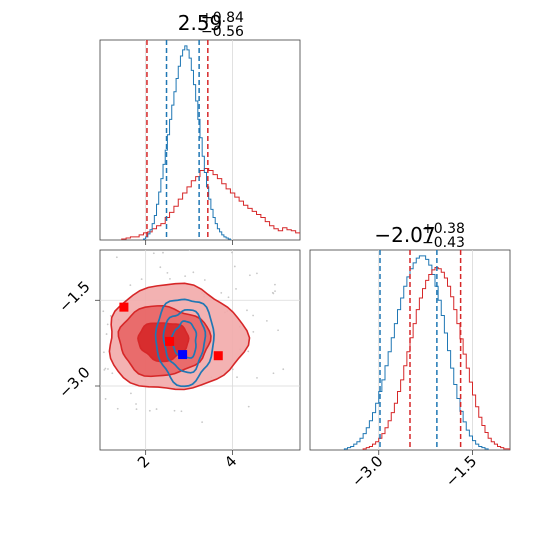 Image resolution: width=550 pixels, height=550 pixels. I want to click on contour-ytick-label-1: −3.0, so click(74, 382).